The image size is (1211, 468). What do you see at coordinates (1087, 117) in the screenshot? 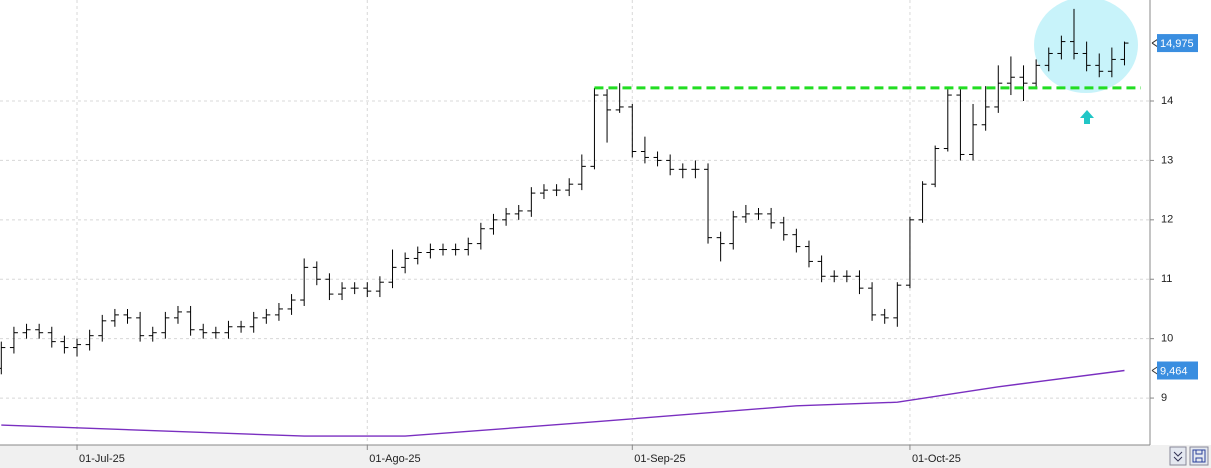
I see `up-arrow` at bounding box center [1087, 117].